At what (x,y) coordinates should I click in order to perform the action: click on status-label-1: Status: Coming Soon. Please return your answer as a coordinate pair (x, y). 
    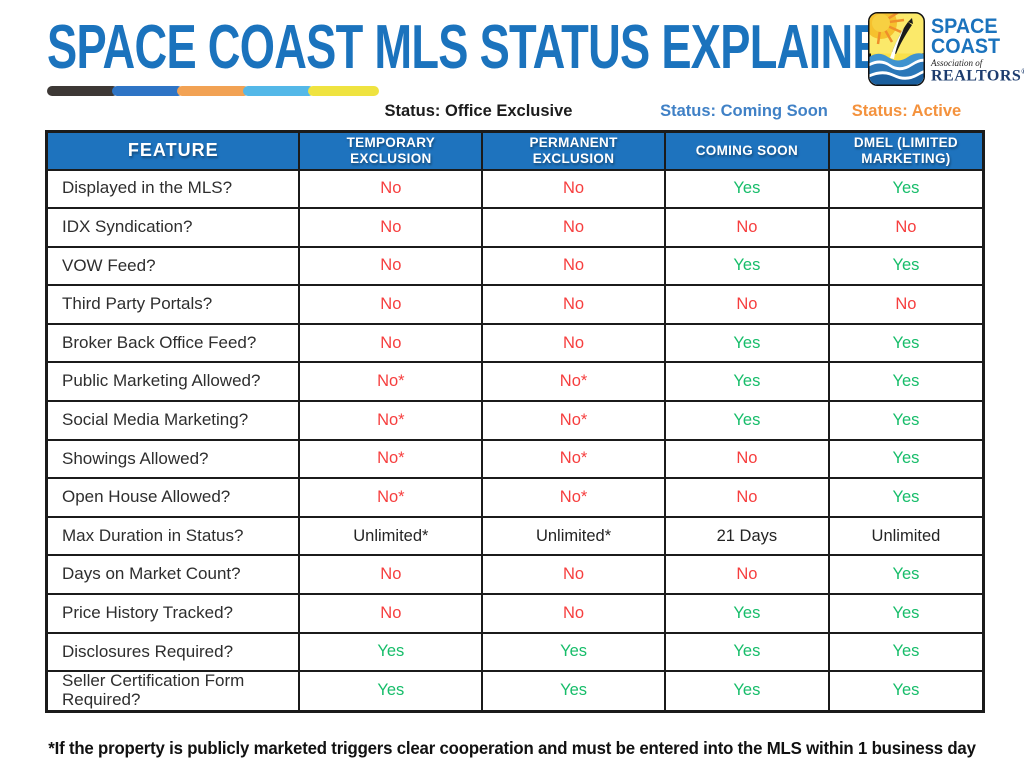
    Looking at the image, I should click on (744, 111).